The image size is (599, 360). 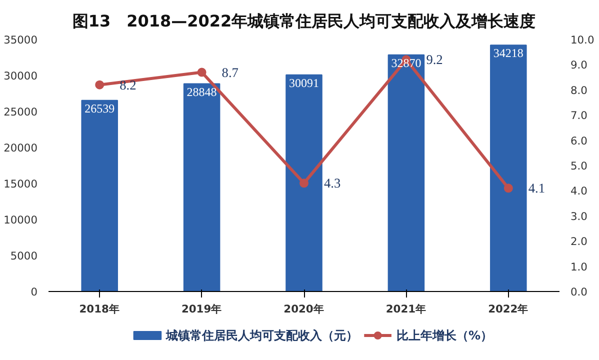 I want to click on y2-tick-label: 3.0, so click(x=579, y=216).